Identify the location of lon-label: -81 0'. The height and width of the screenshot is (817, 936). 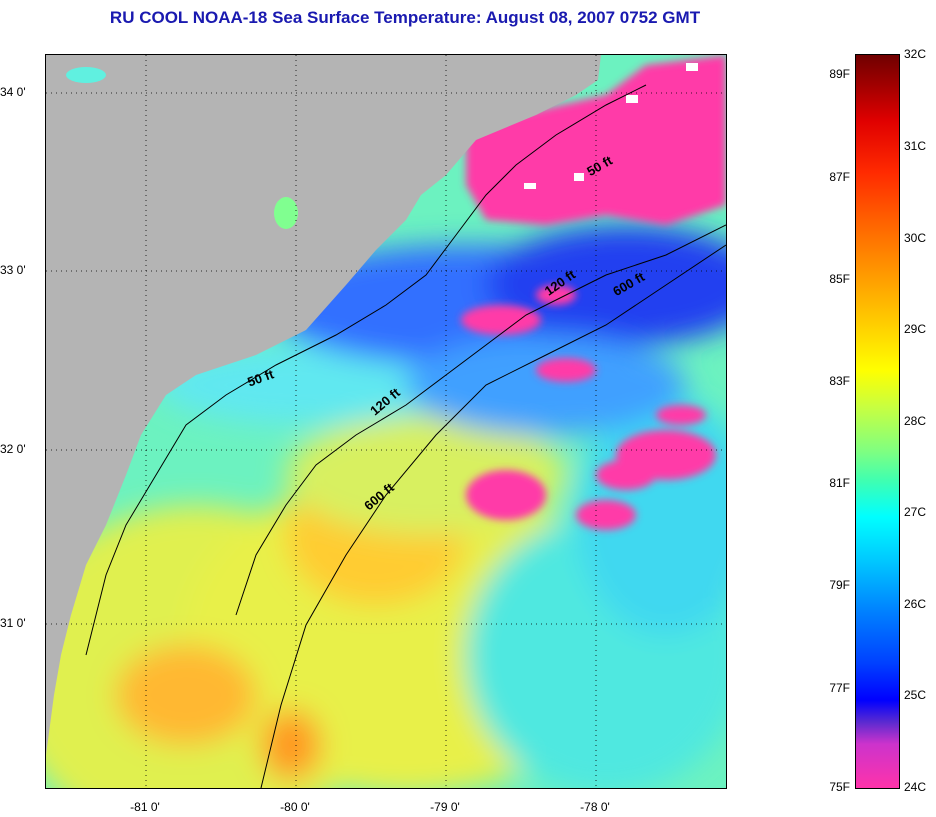
(145, 807).